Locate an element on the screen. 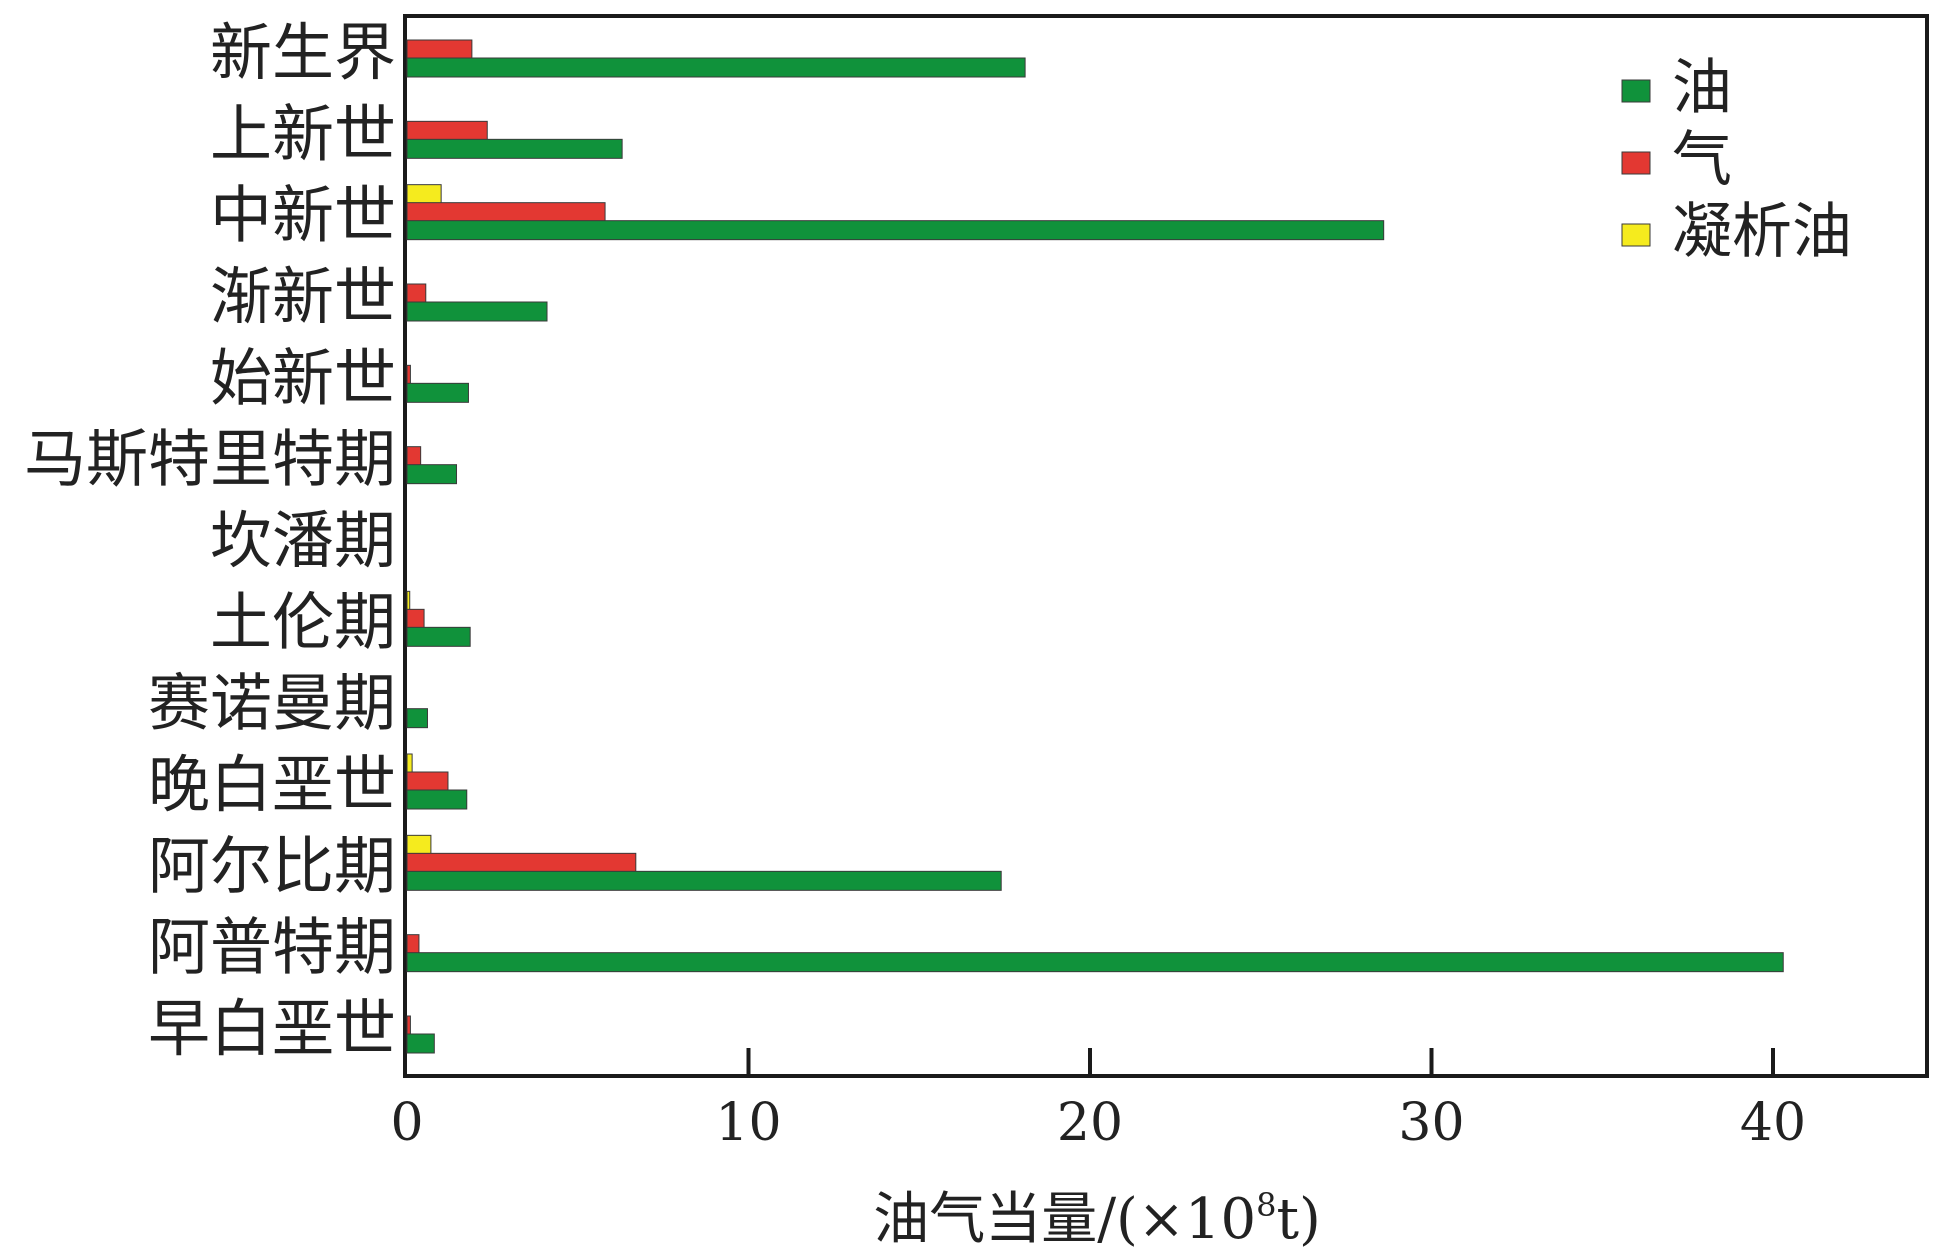 The width and height of the screenshot is (1937, 1258). y-tick-label: 上新世 is located at coordinates (303, 133).